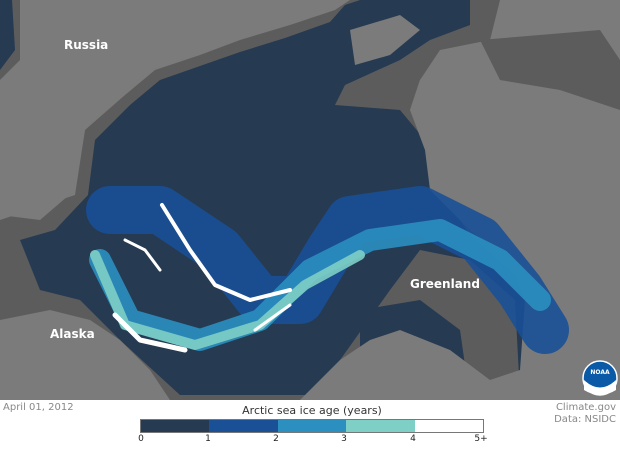  Describe the element at coordinates (142, 255) in the screenshot. I see `ice-band-5plus-yr-c` at that location.